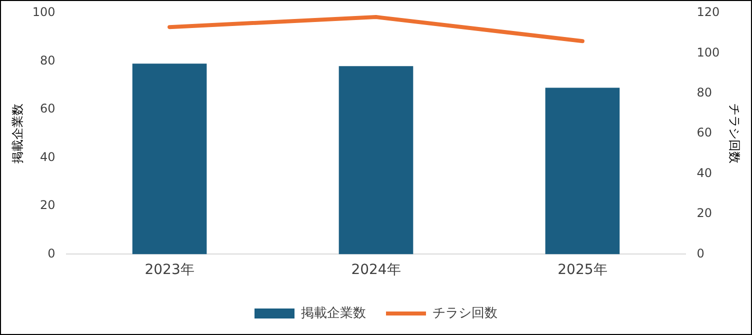 Image resolution: width=752 pixels, height=335 pixels. I want to click on y-tick-label: 40, so click(48, 157).